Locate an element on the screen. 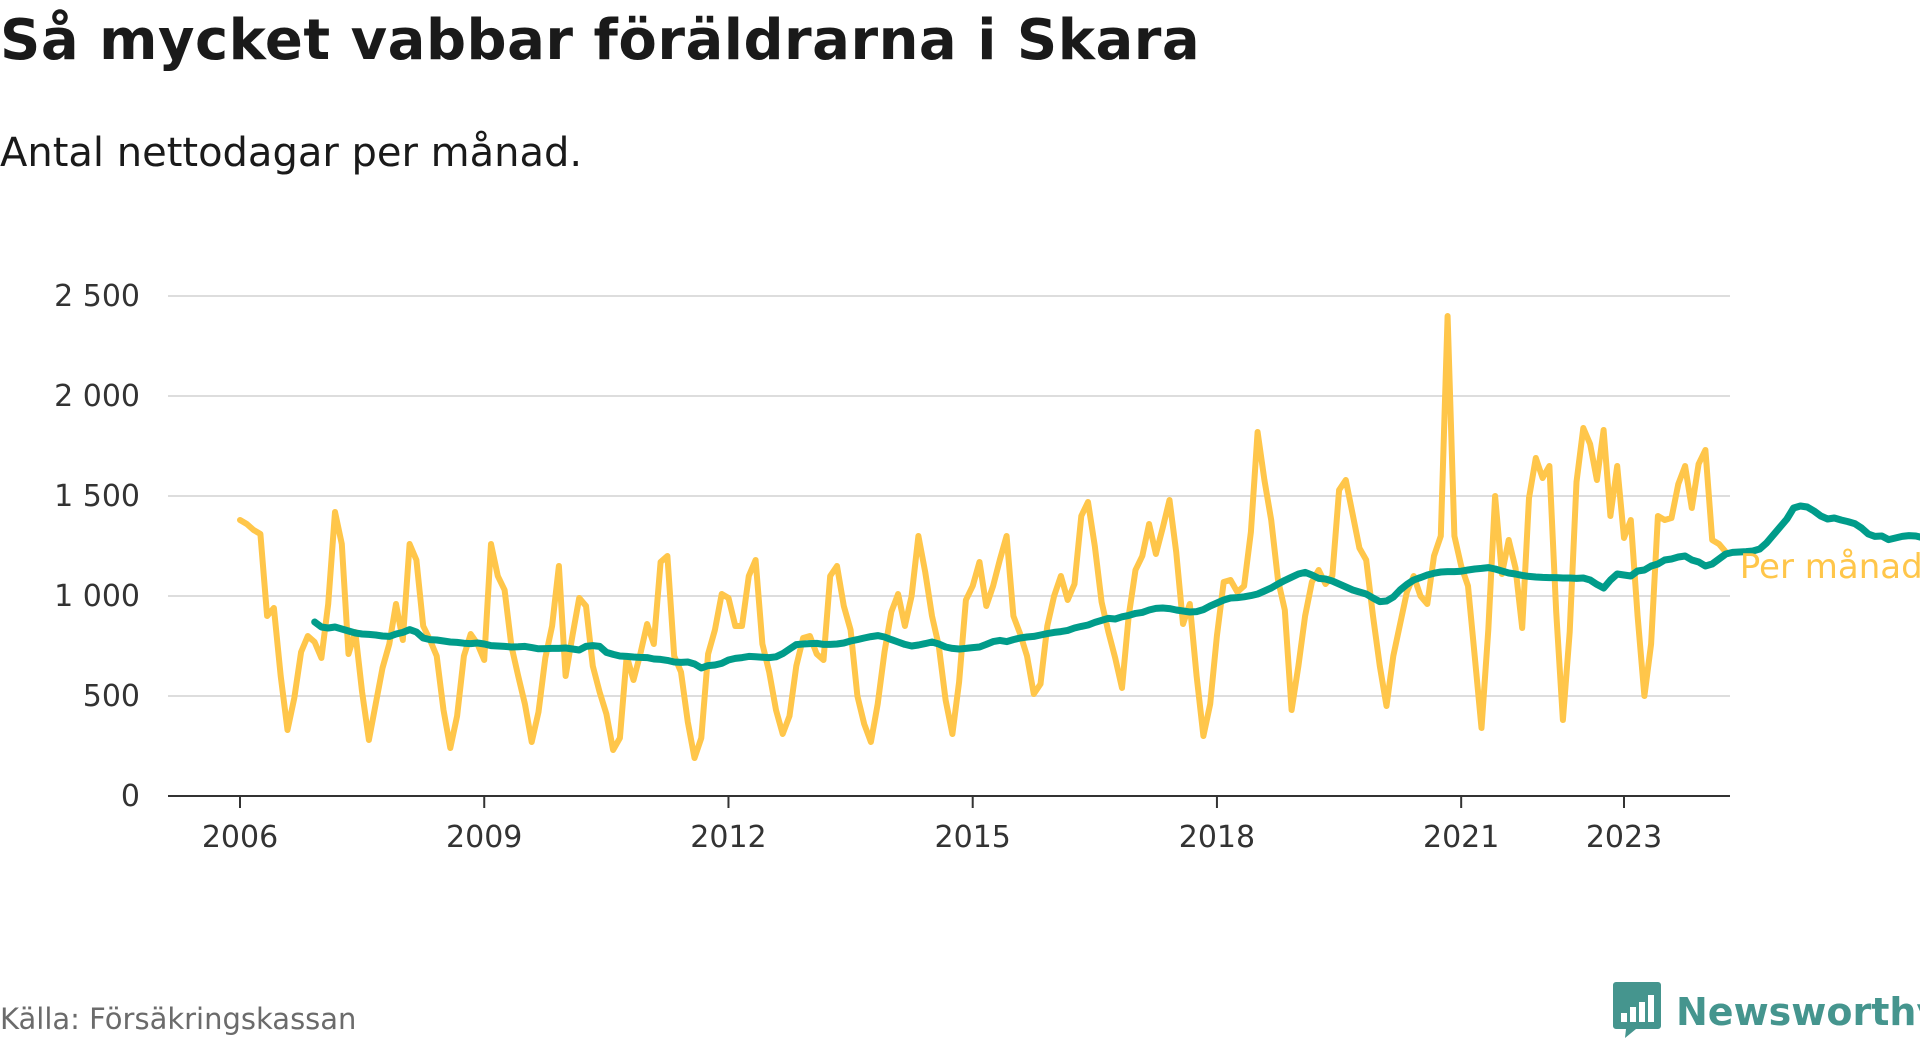 This screenshot has height=1044, width=1920. legend-labels: TrendPer månad is located at coordinates (1830, 567).